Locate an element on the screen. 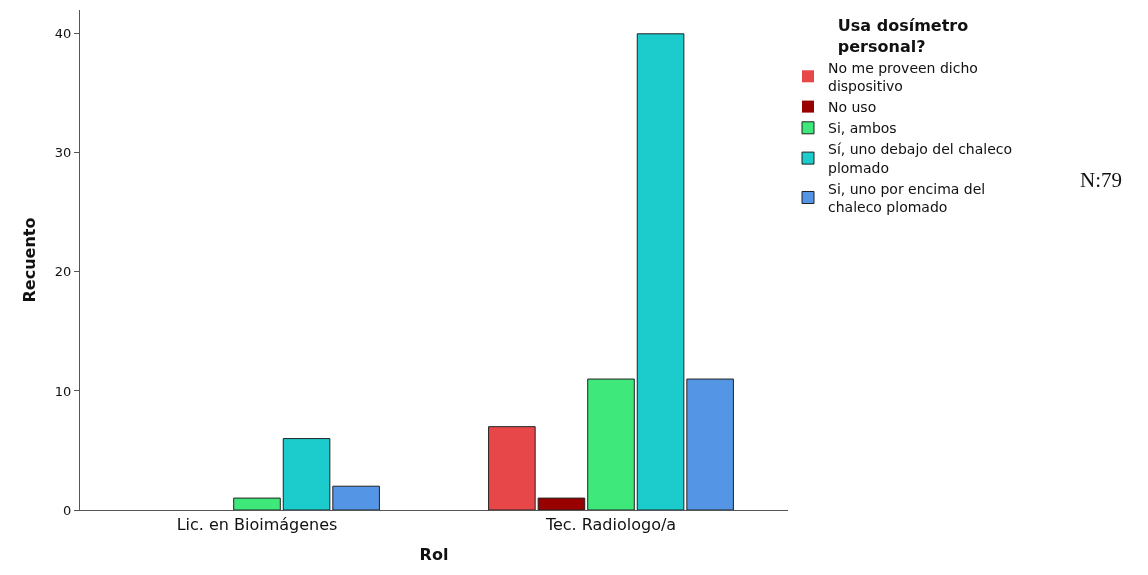  y-tick-label: 20 is located at coordinates (63, 272).